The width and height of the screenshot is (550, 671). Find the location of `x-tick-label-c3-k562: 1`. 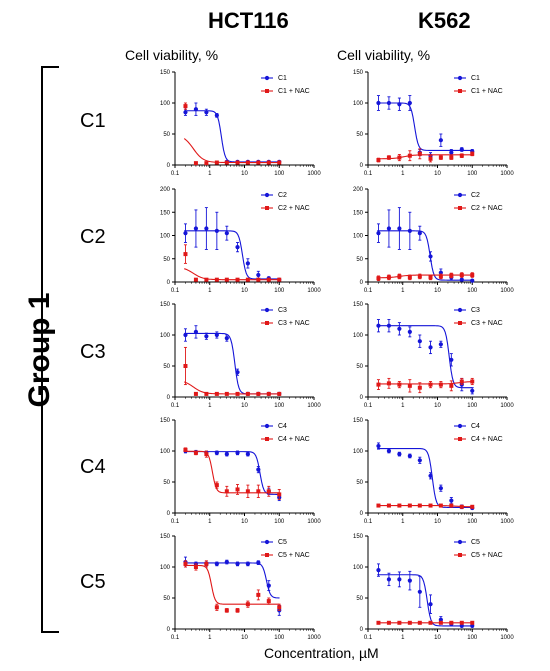

x-tick-label-c3-k562: 1 is located at coordinates (403, 406).